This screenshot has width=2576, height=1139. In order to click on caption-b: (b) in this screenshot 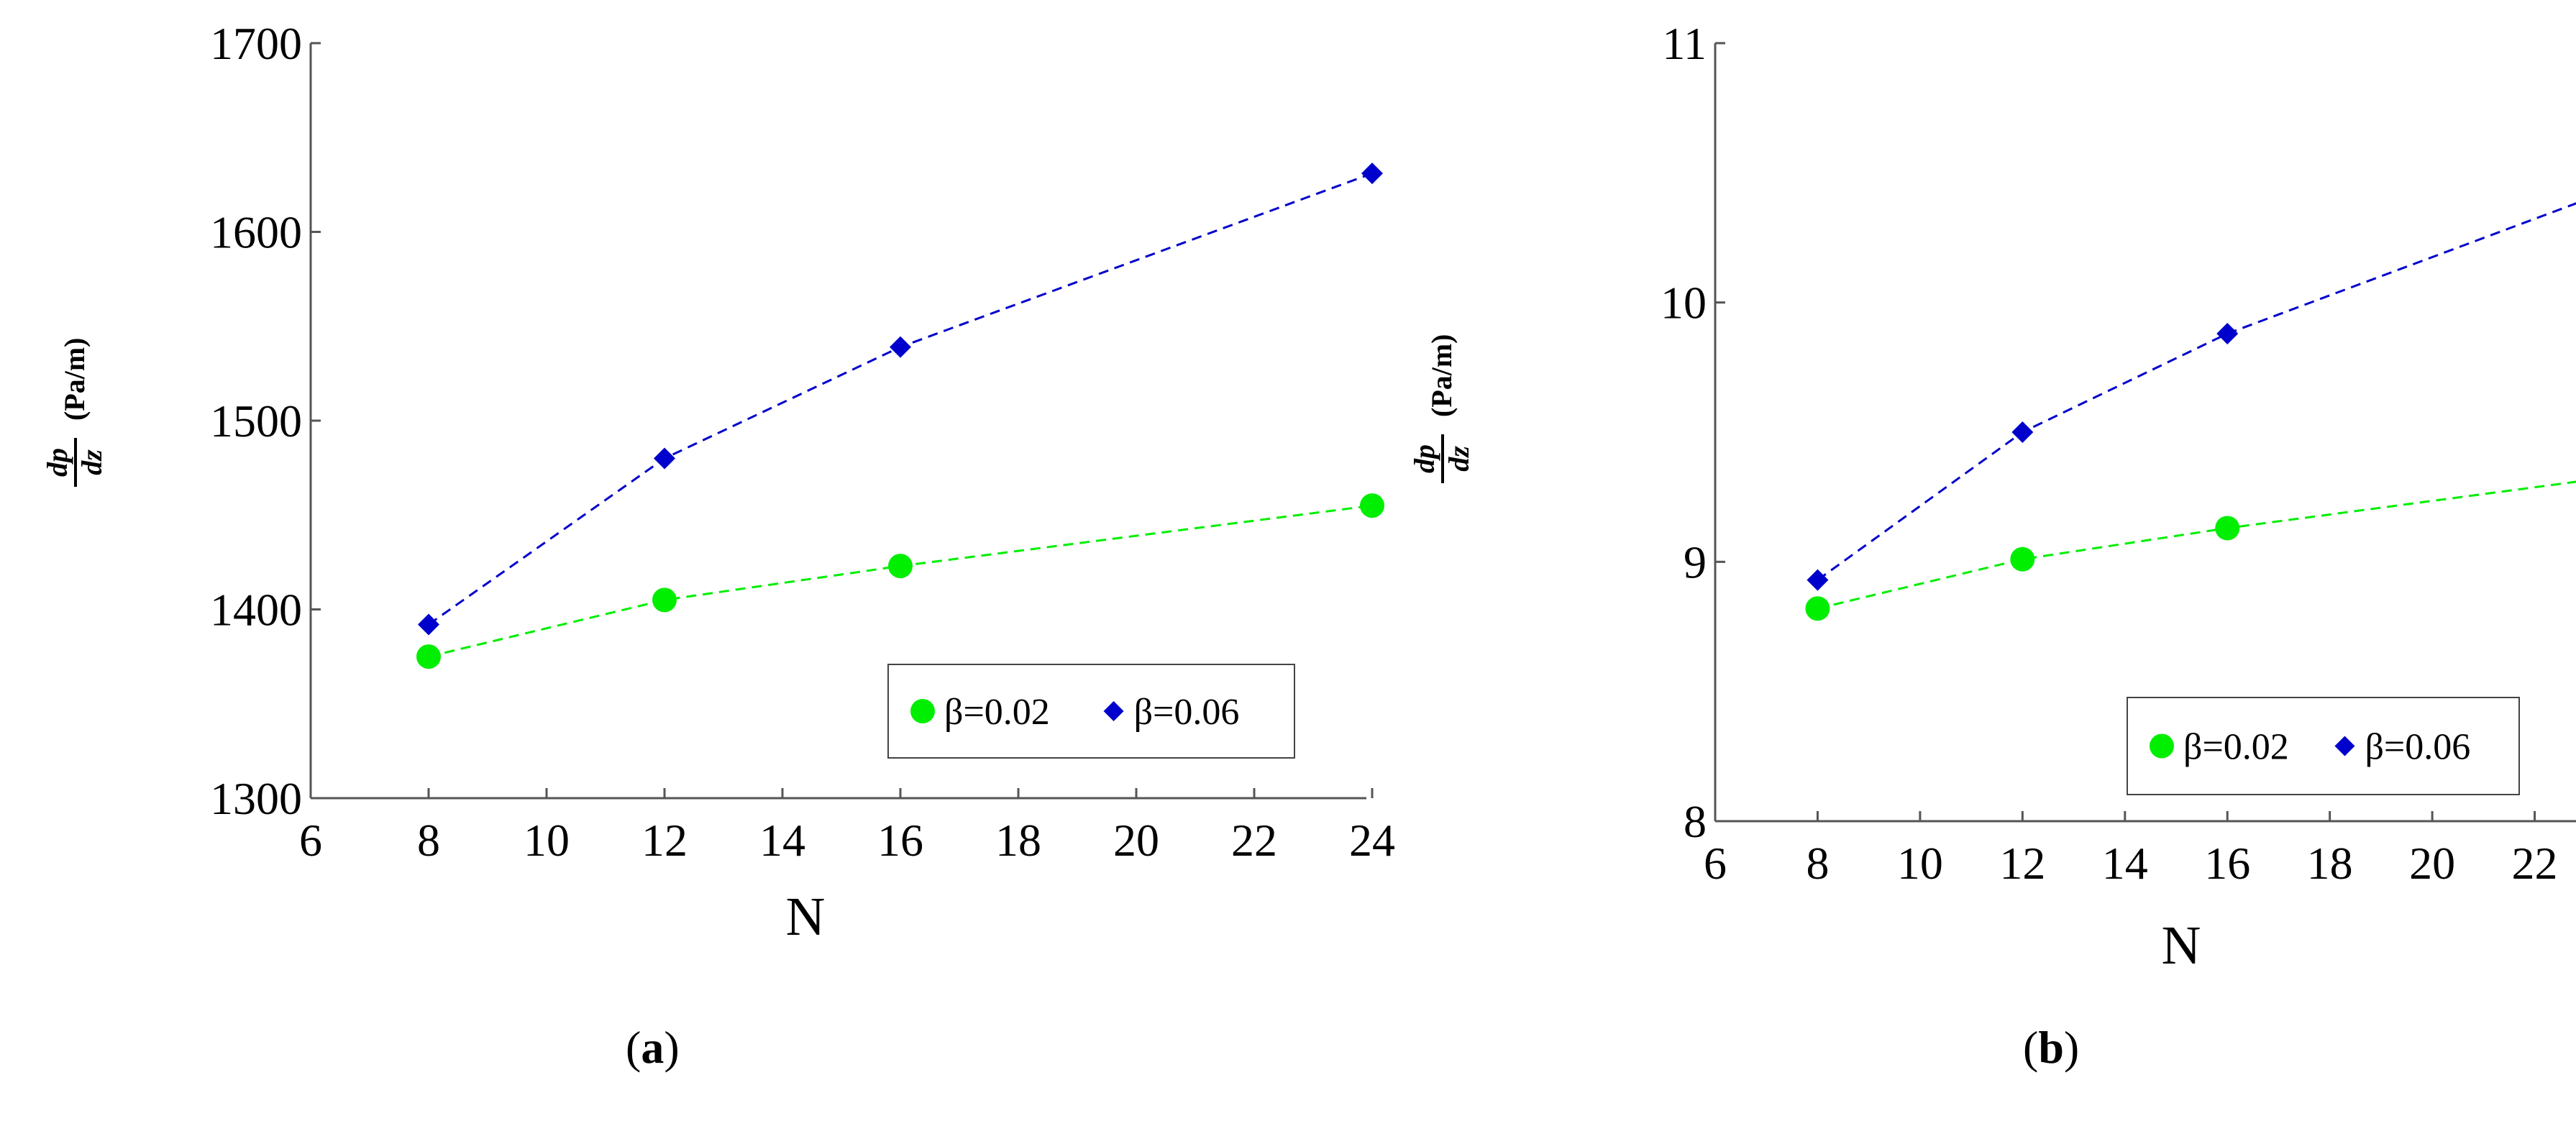, I will do `click(2051, 1047)`.